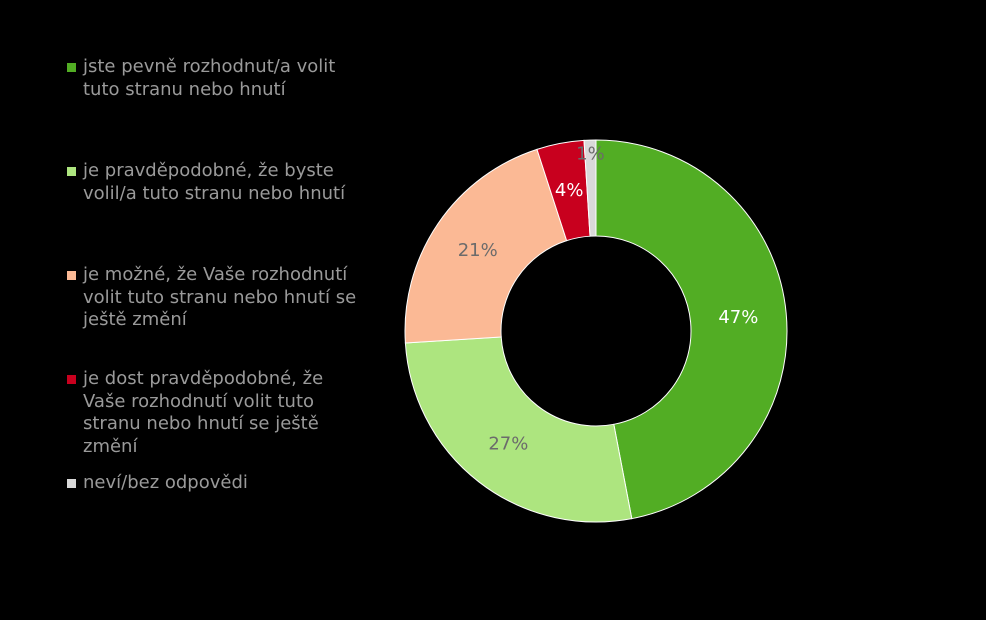  I want to click on slice-value-label: 1%, so click(590, 154).